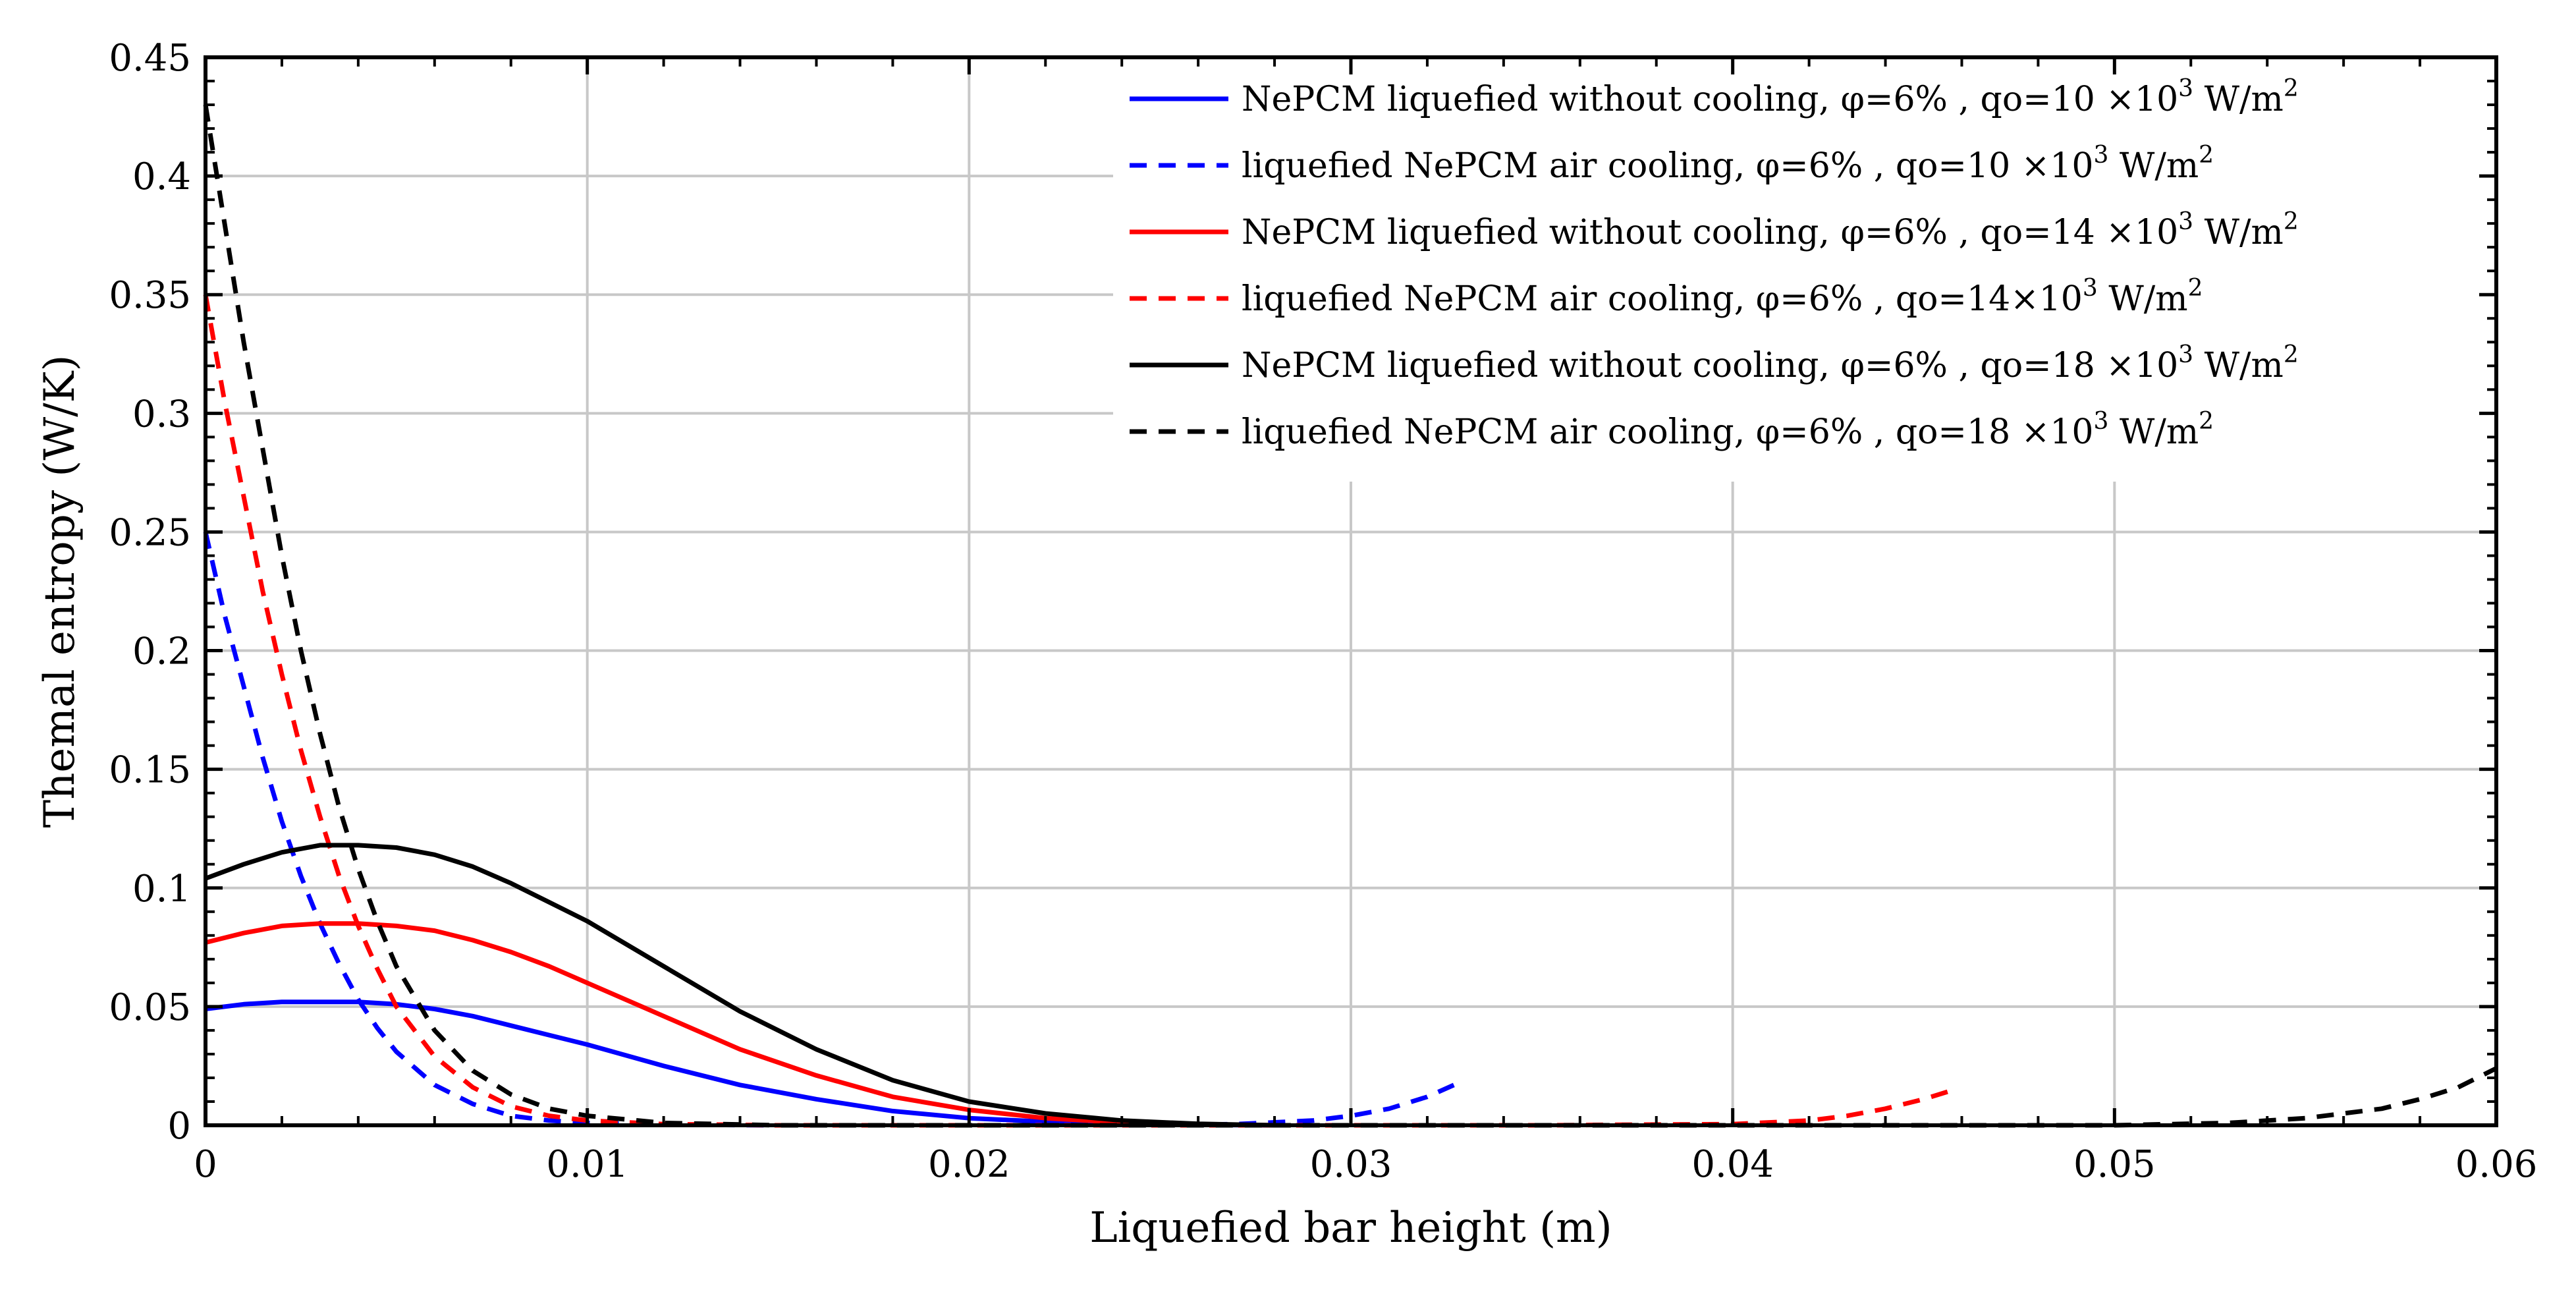 This screenshot has height=1290, width=2576. I want to click on y-tick-label: 0.1, so click(161, 890).